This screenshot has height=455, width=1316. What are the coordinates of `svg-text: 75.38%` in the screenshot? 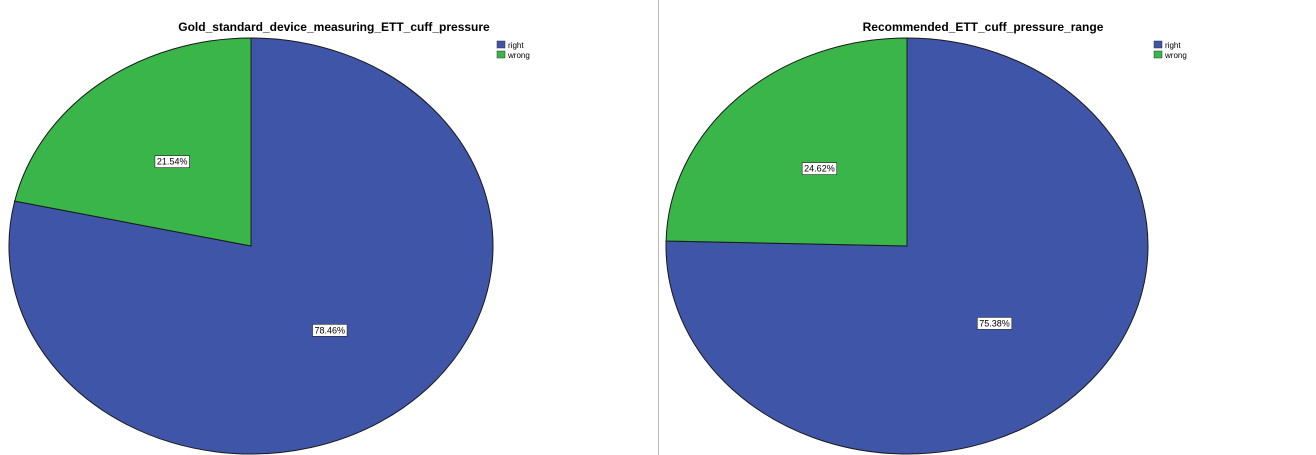 It's located at (994, 323).